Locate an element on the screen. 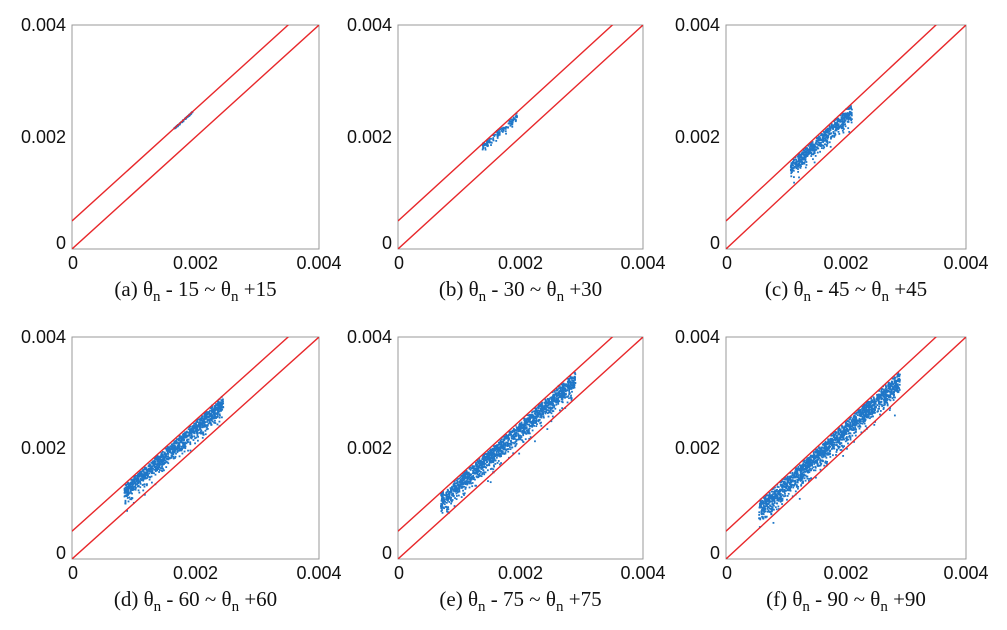 Image resolution: width=1007 pixels, height=630 pixels. caption-lower_off: - 15 is located at coordinates (180, 289).